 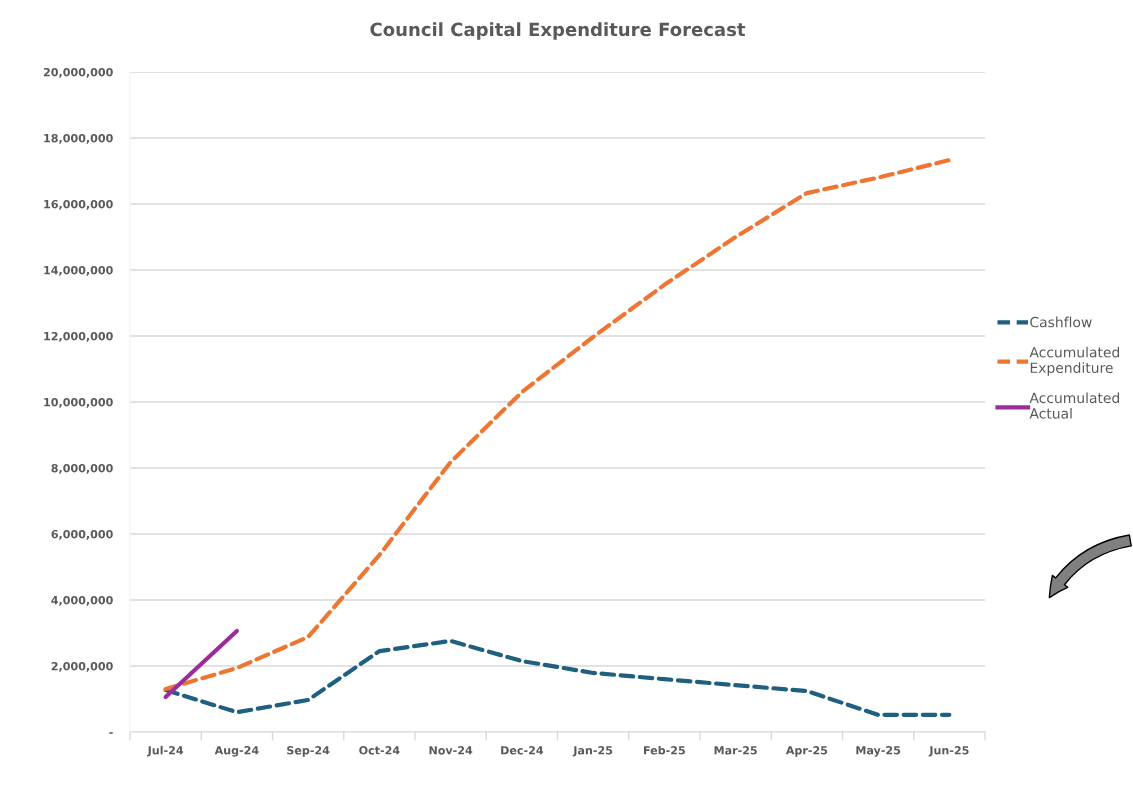 What do you see at coordinates (735, 750) in the screenshot?
I see `x-tick-label: Mar-25` at bounding box center [735, 750].